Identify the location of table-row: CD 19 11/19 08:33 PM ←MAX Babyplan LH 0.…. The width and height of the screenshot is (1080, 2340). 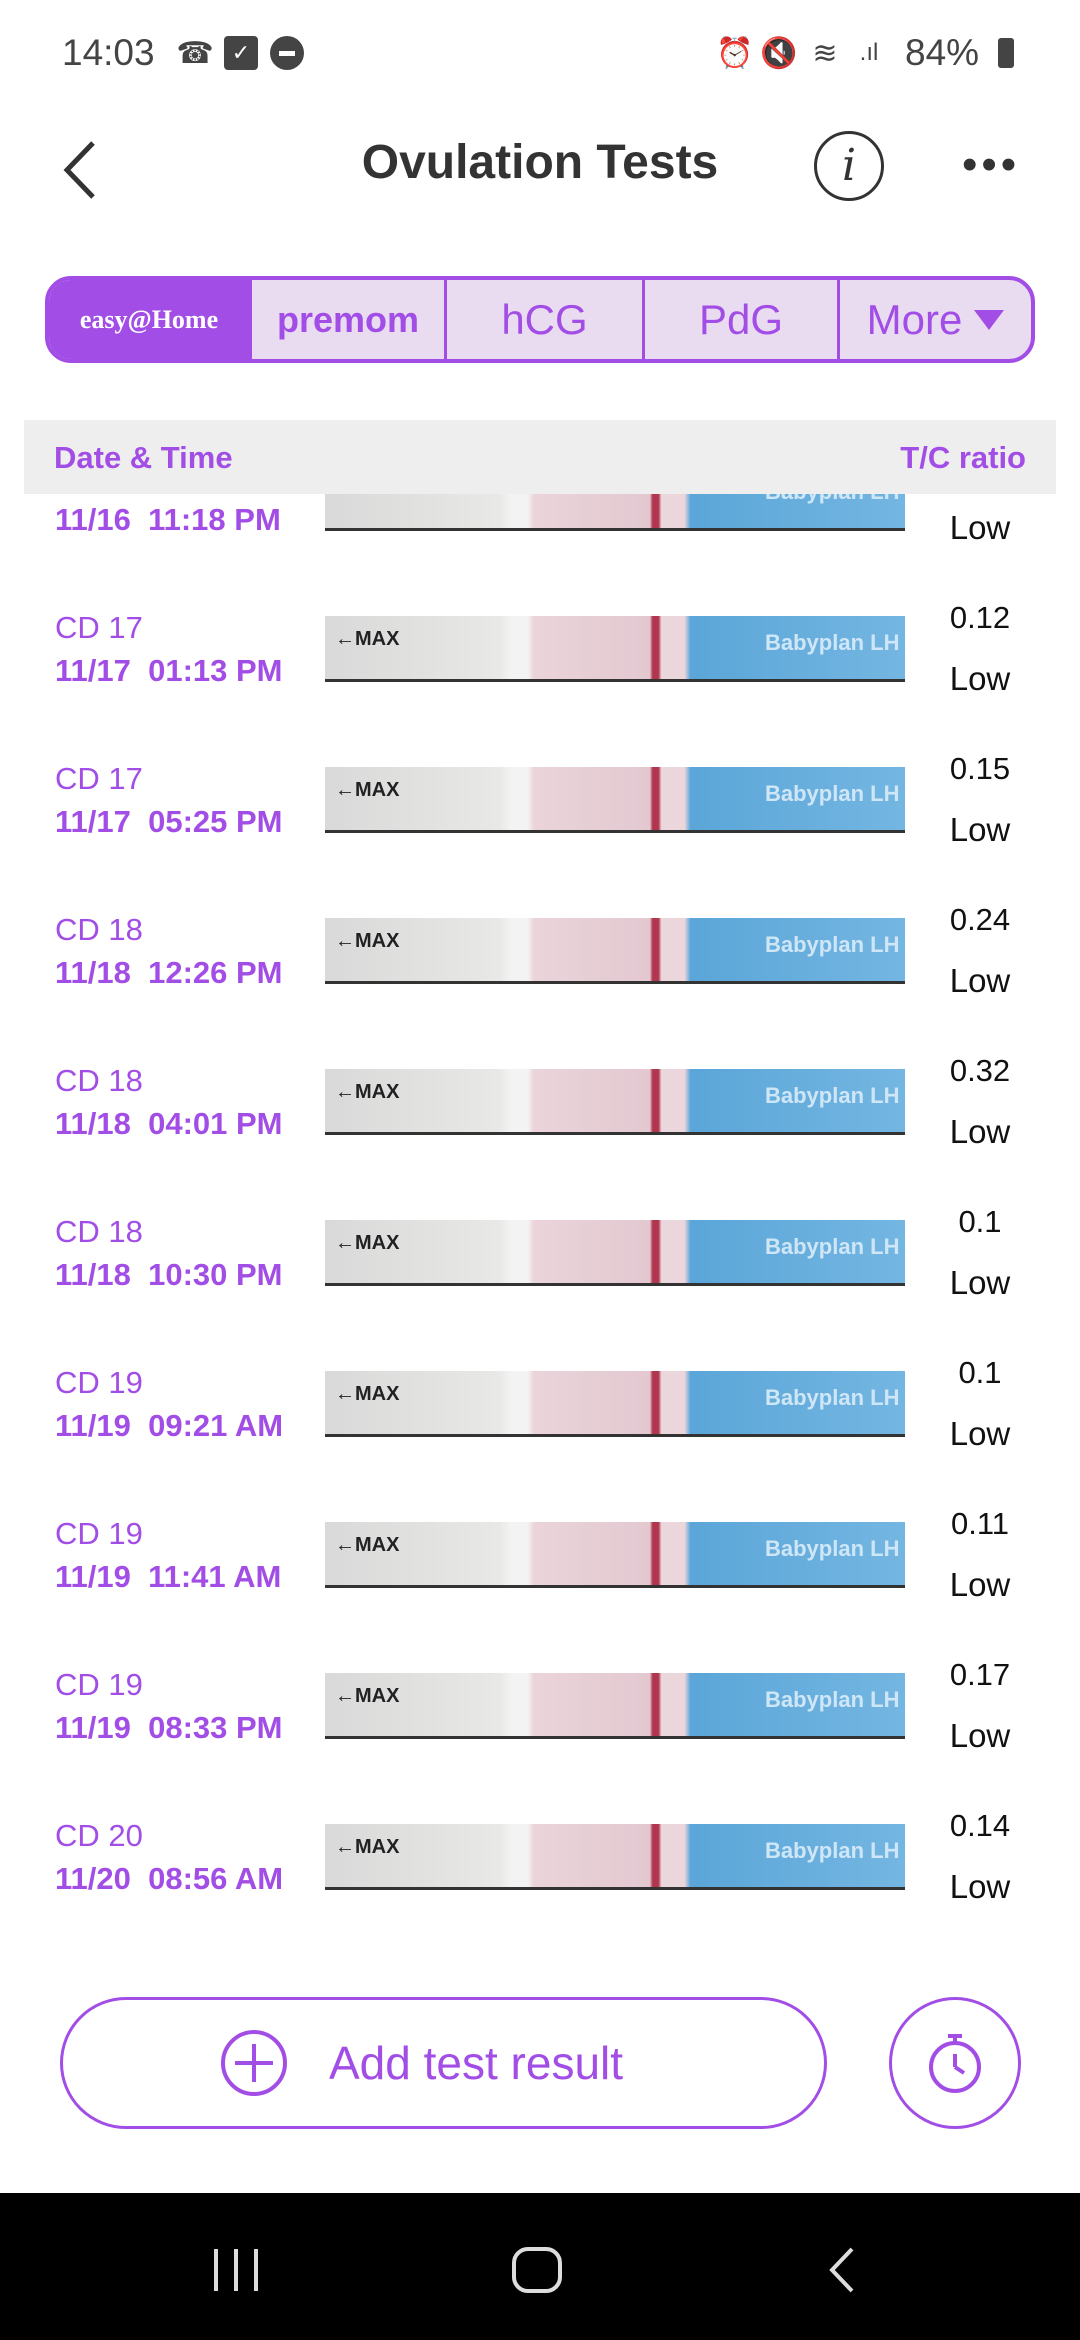
(540, 1722).